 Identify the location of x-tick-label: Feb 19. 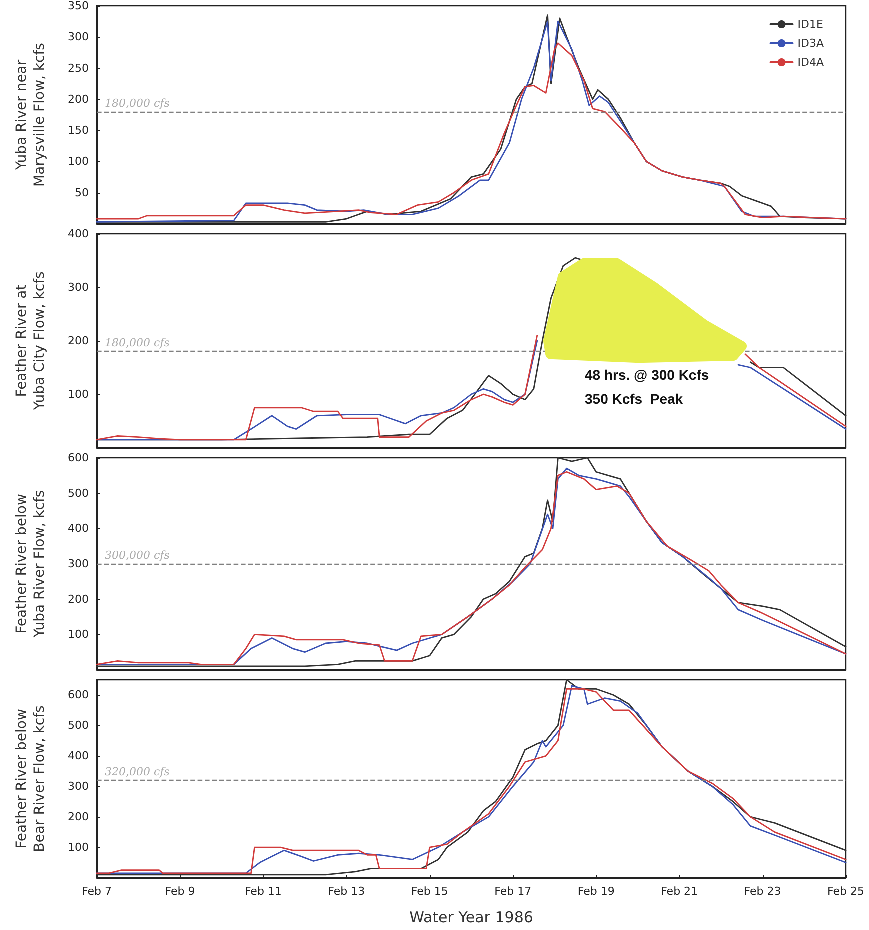
(596, 891).